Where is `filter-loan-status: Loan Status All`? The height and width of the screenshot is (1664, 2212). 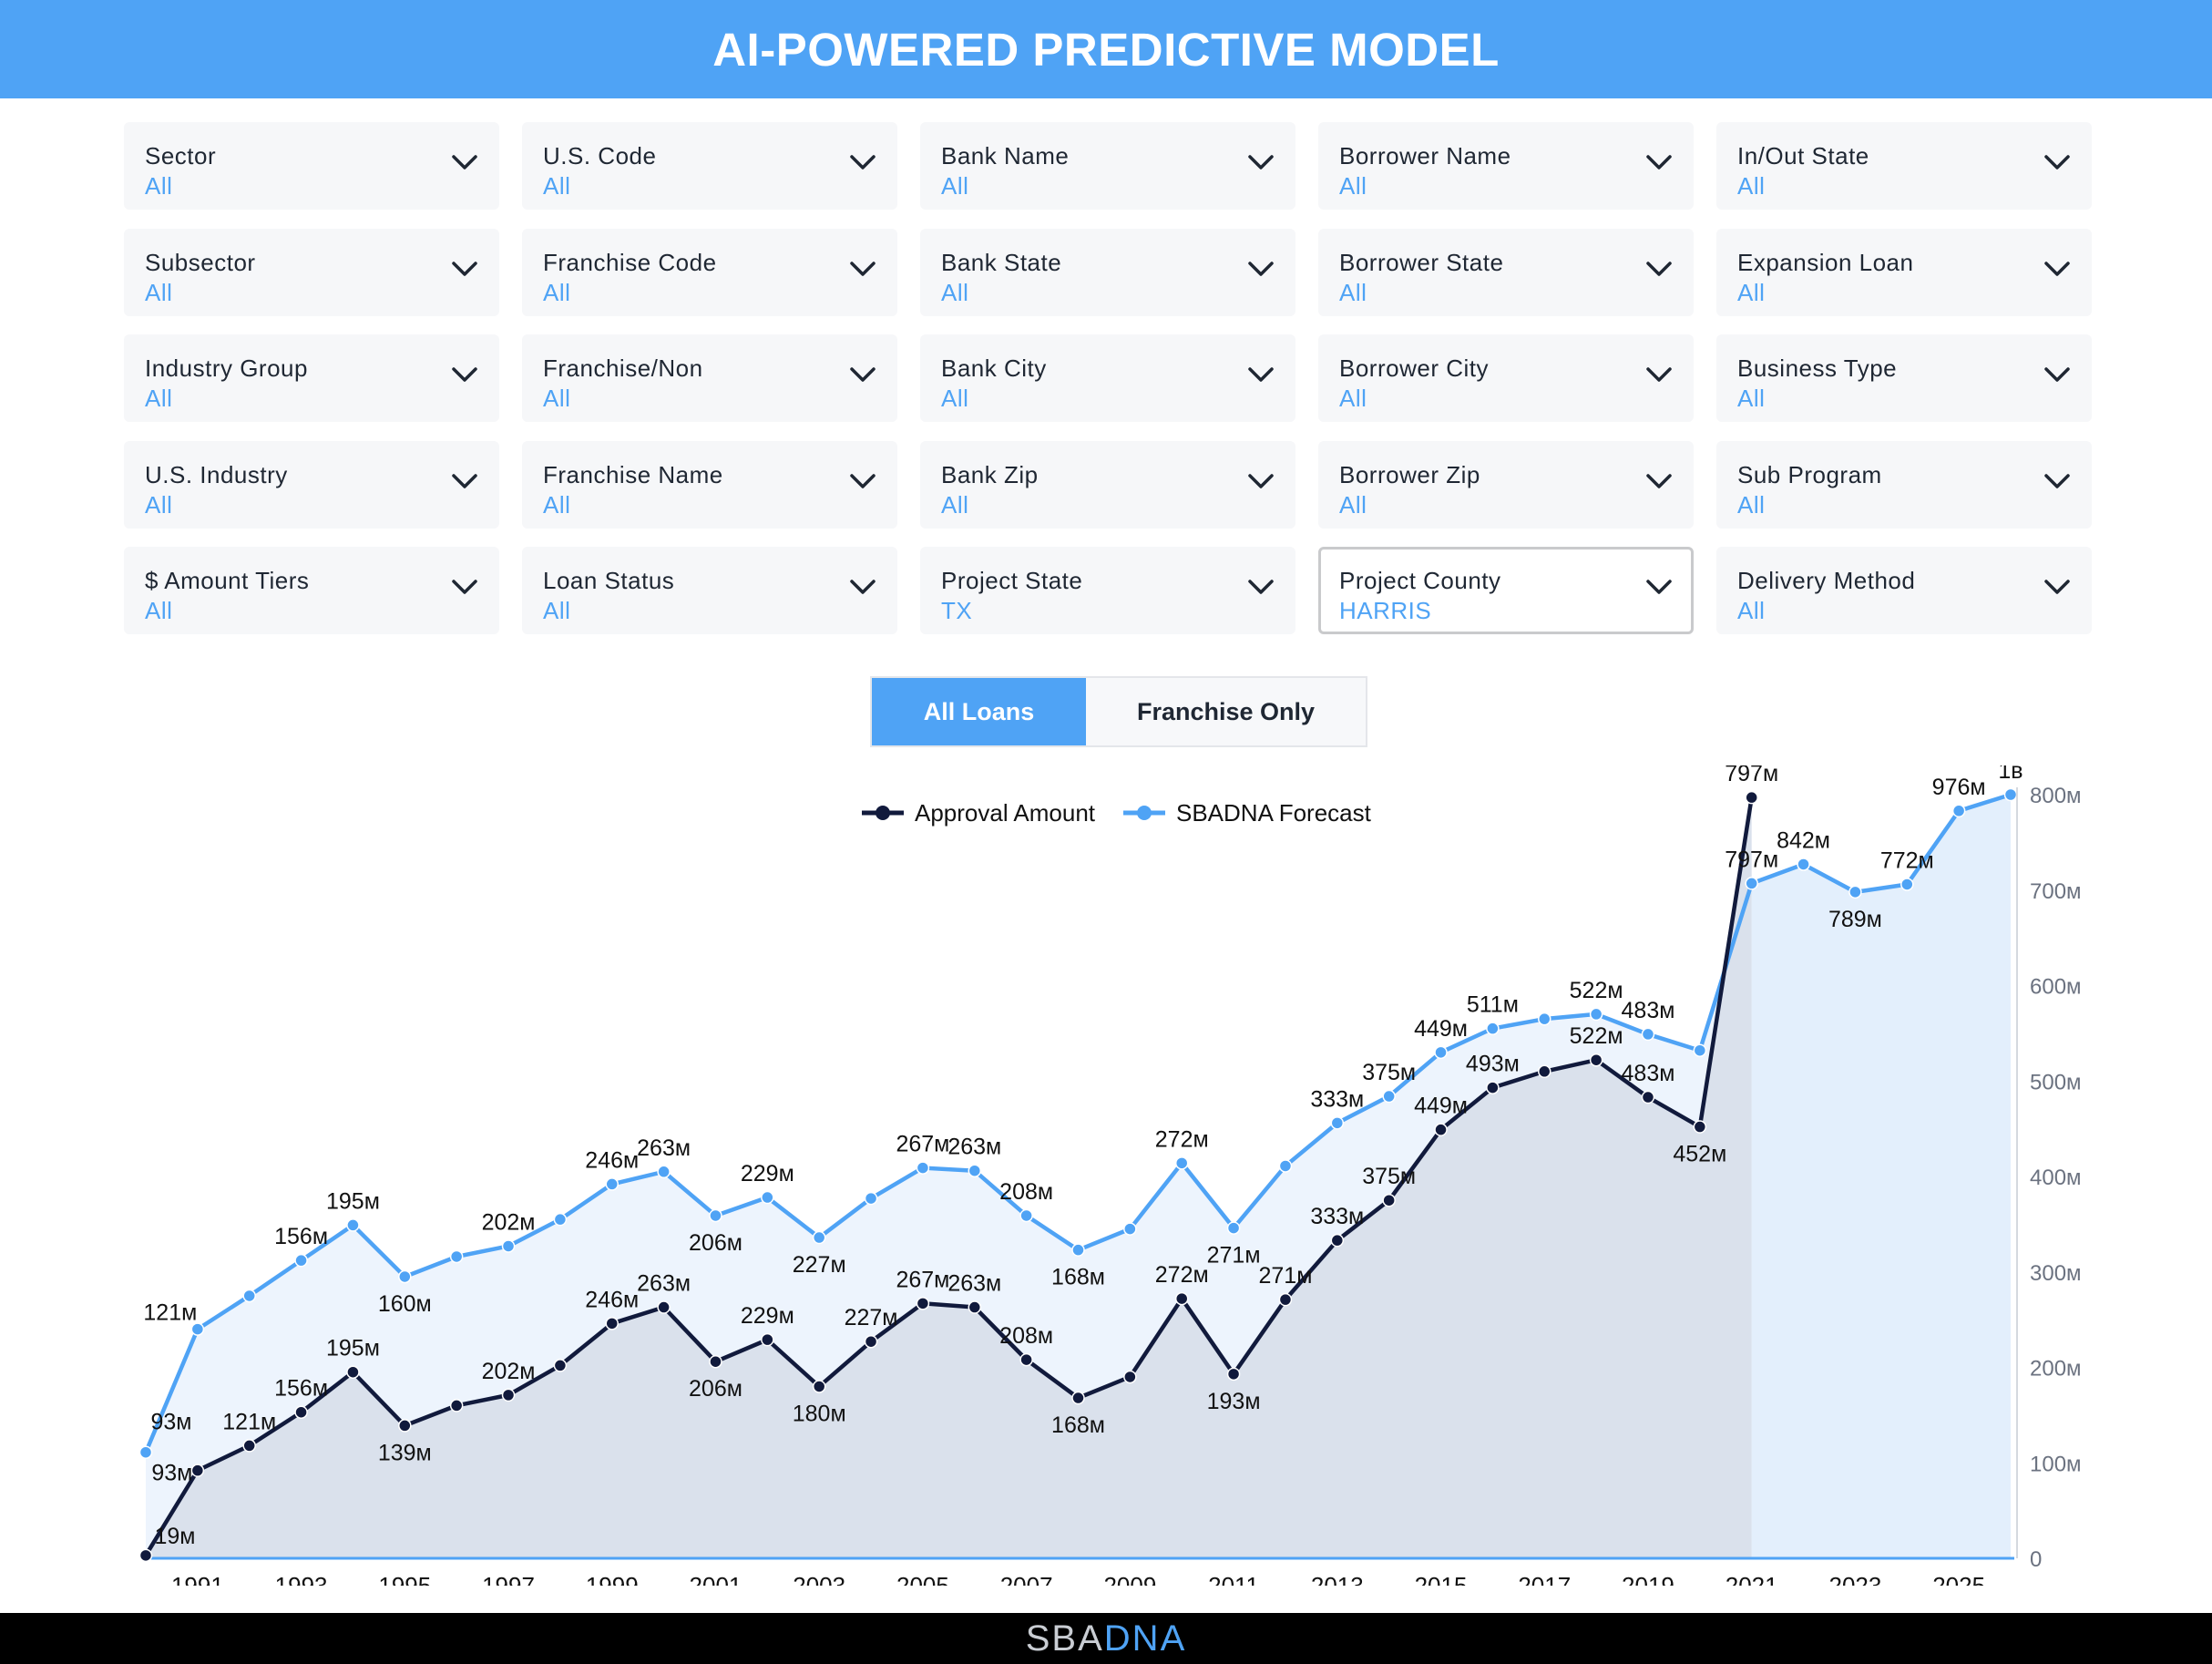 filter-loan-status: Loan Status All is located at coordinates (709, 590).